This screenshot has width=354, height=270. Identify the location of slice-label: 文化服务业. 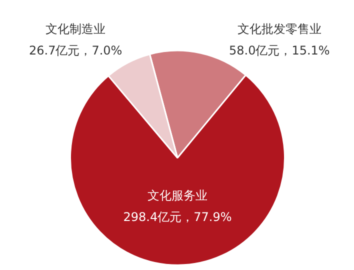
(178, 195).